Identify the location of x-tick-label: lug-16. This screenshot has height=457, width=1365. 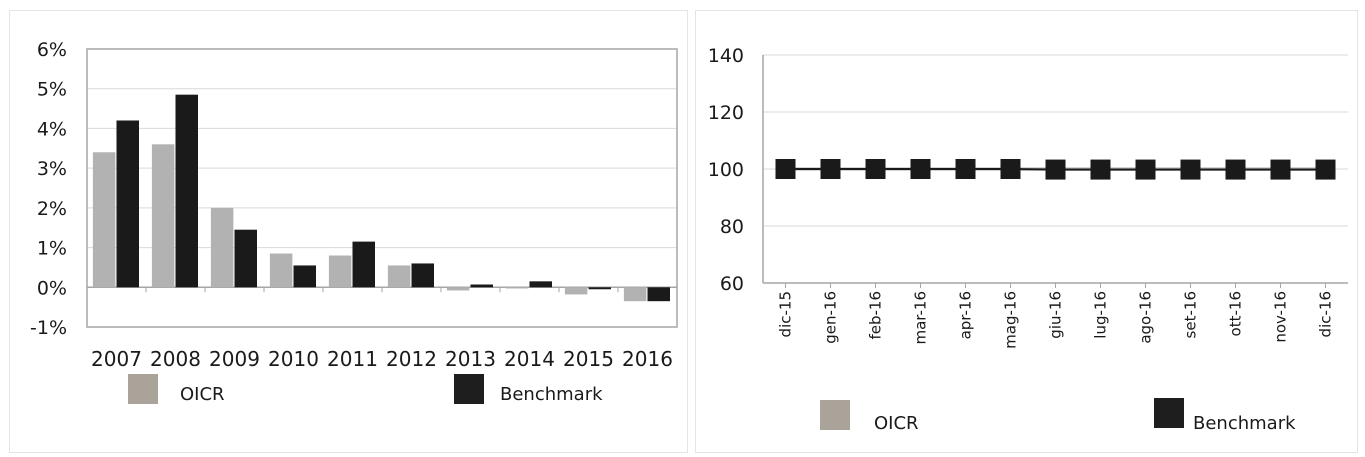
(1101, 315).